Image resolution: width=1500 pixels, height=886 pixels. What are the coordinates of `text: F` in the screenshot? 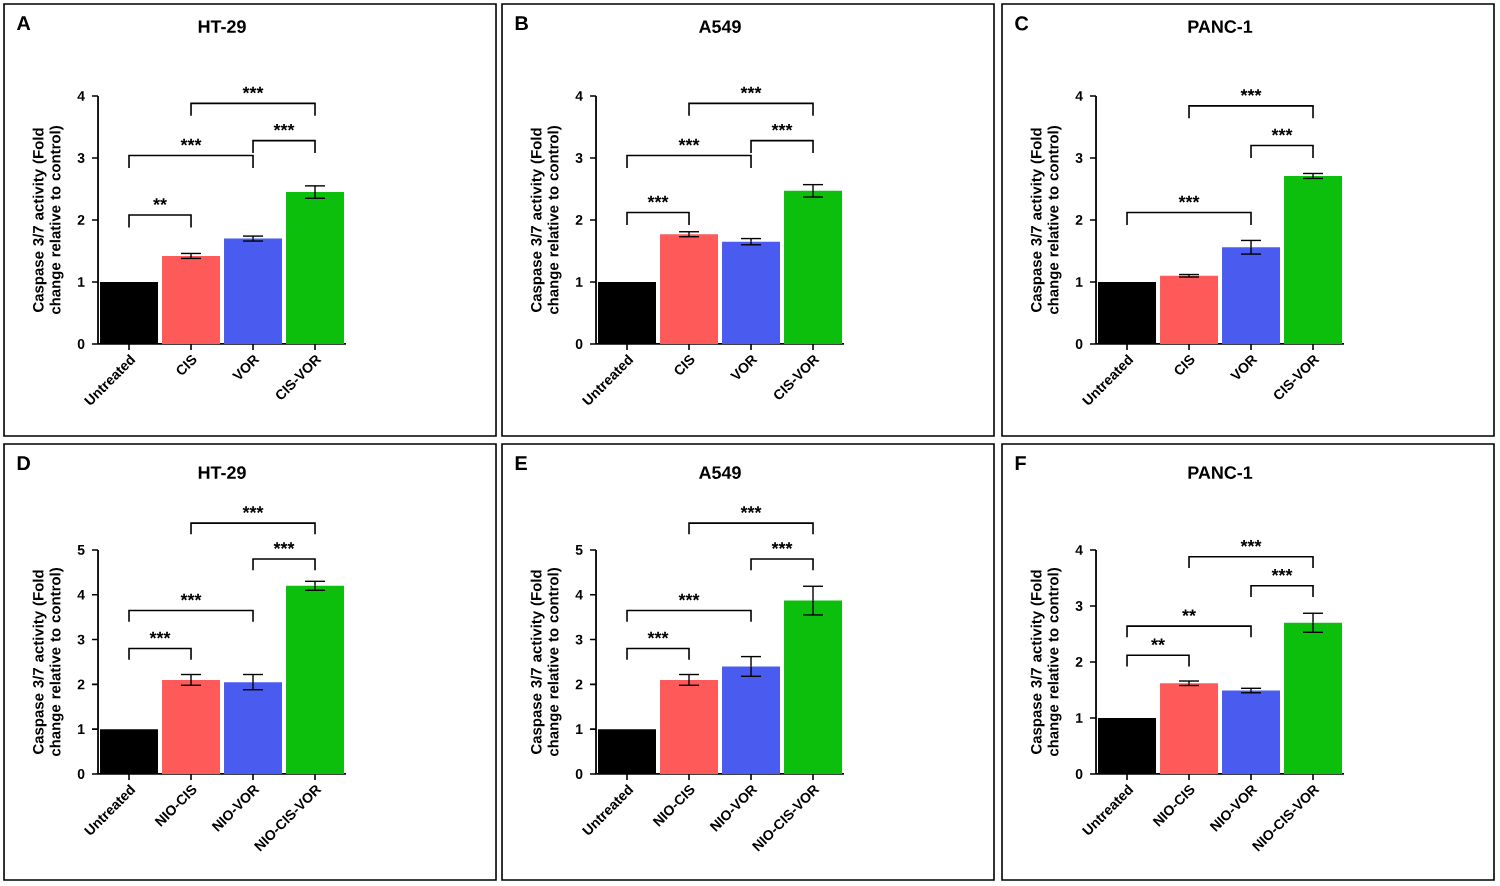 It's located at (1020, 463).